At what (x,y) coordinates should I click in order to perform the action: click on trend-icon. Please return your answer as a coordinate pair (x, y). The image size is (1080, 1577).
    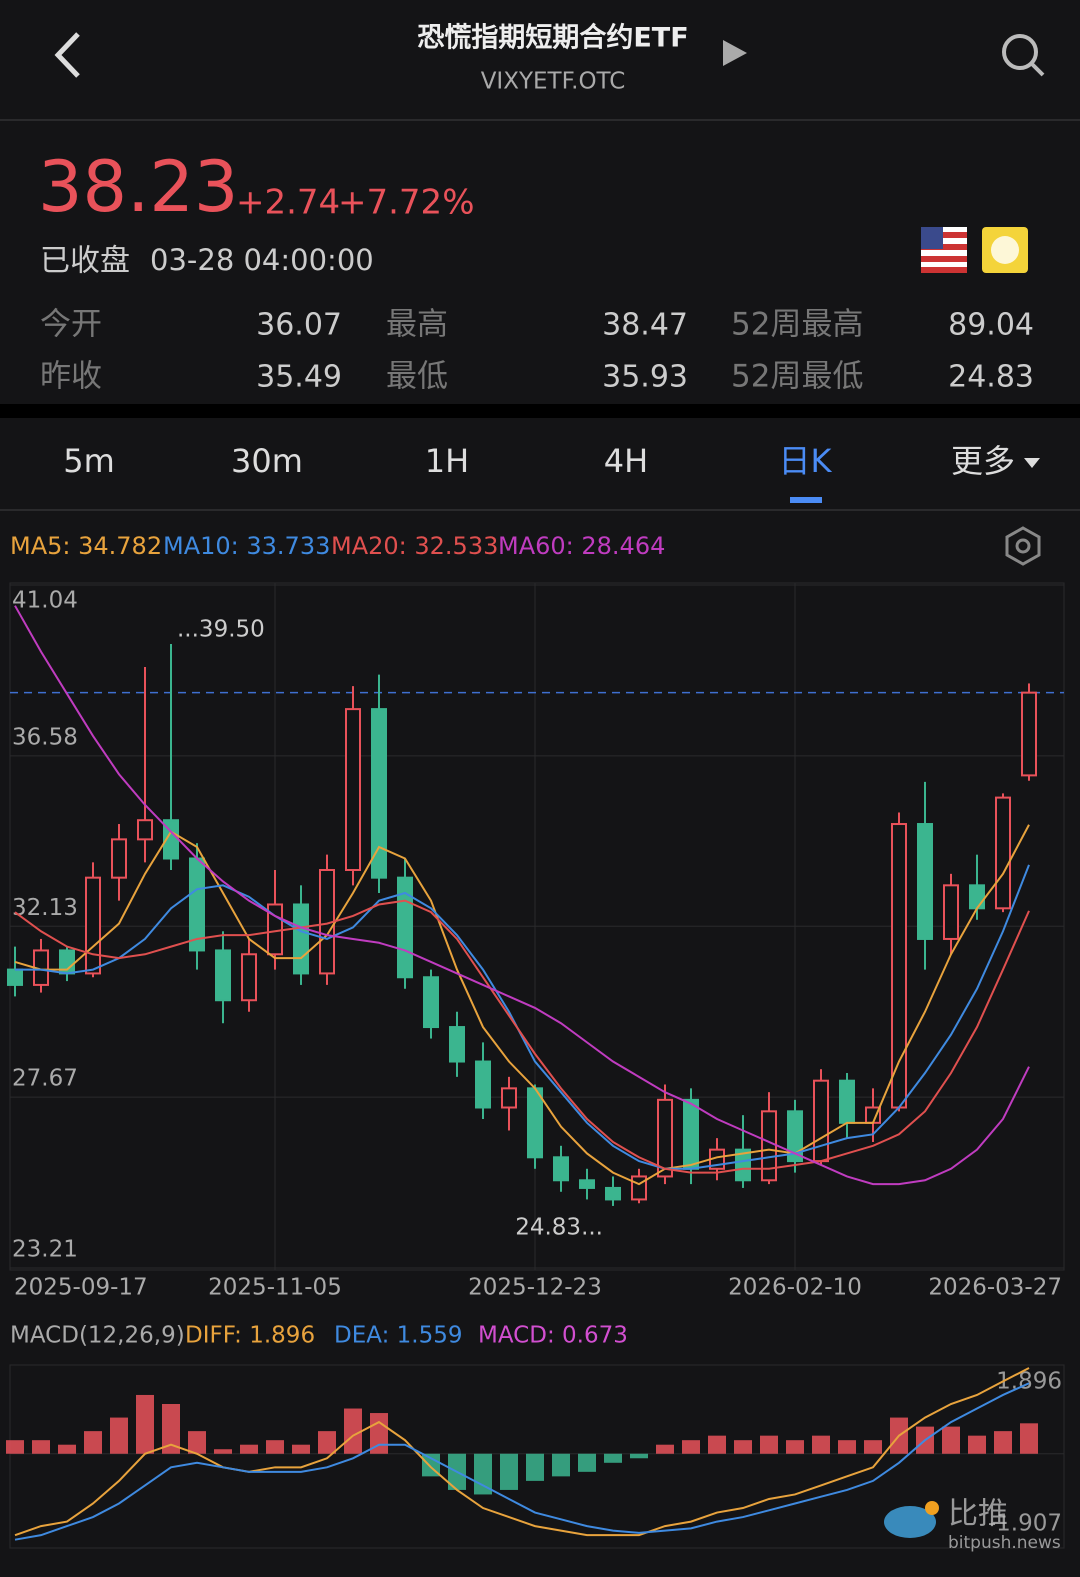
    Looking at the image, I should click on (1005, 250).